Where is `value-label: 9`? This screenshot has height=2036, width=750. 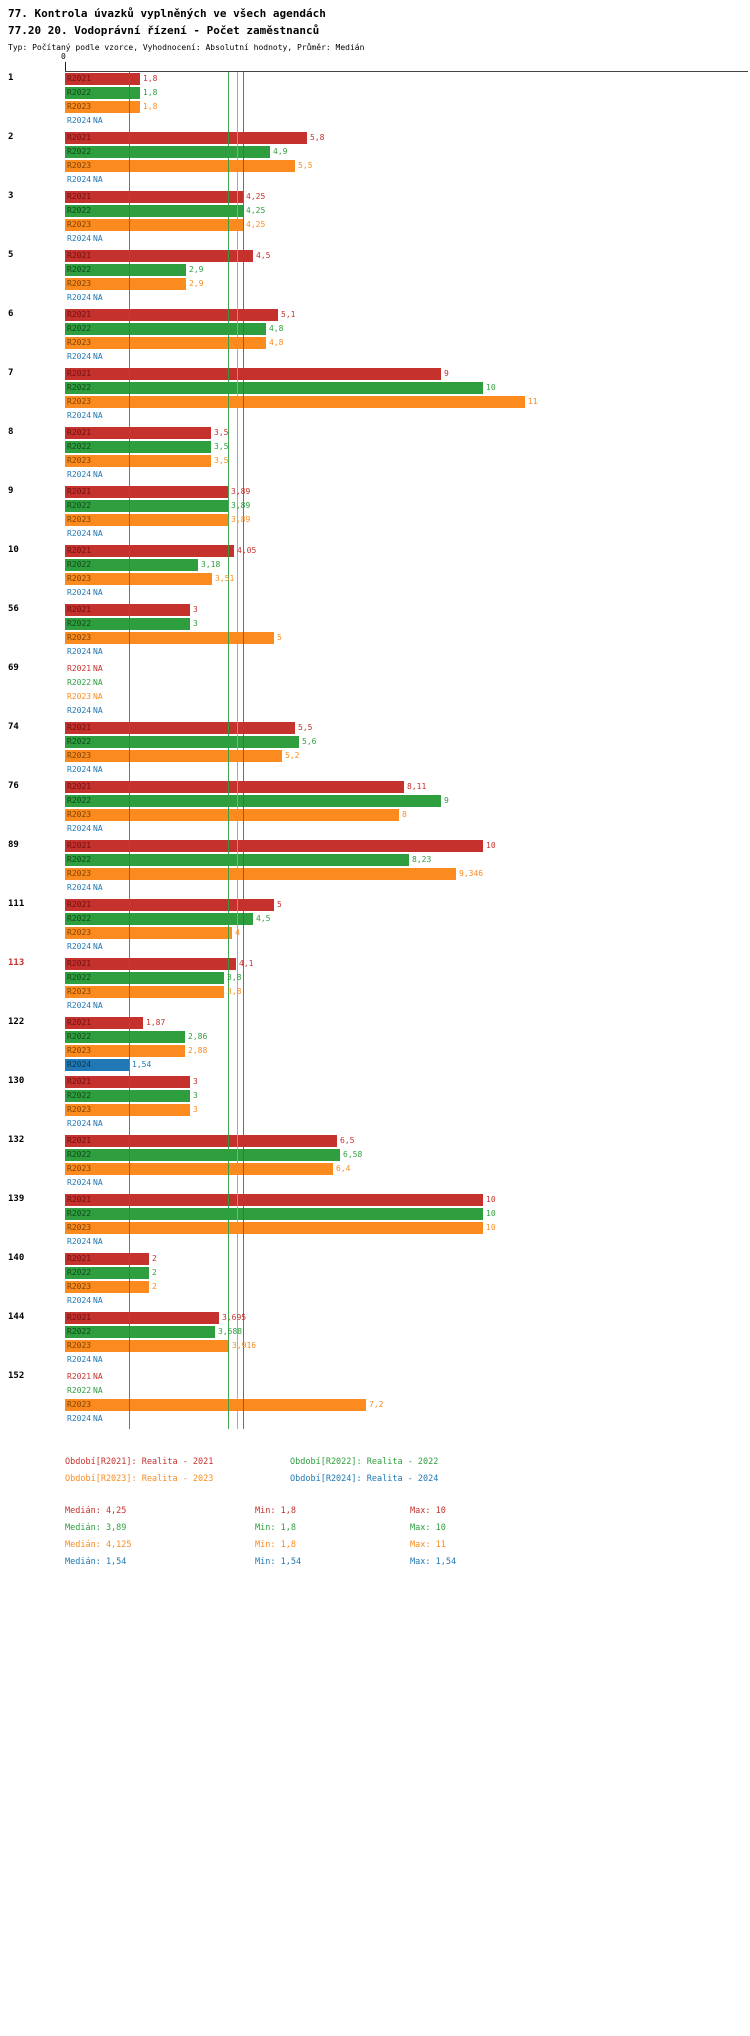
value-label: 9 is located at coordinates (446, 373).